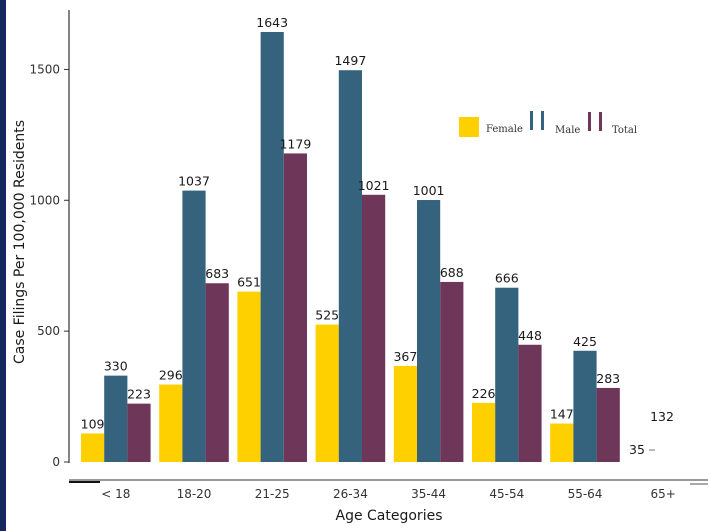 This screenshot has height=531, width=708. I want to click on data-label-female: 367, so click(405, 356).